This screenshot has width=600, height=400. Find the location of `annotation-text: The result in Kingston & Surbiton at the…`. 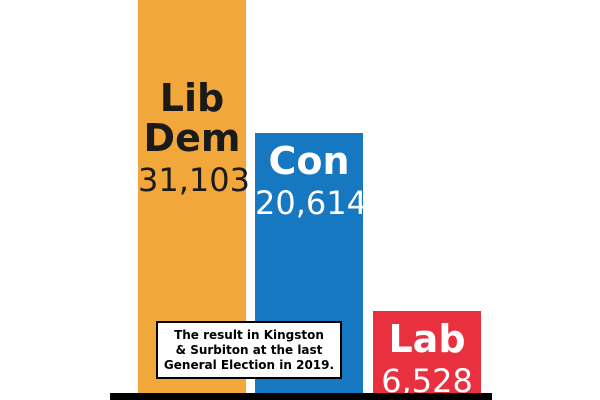

annotation-text: The result in Kingston & Surbiton at the… is located at coordinates (249, 349).